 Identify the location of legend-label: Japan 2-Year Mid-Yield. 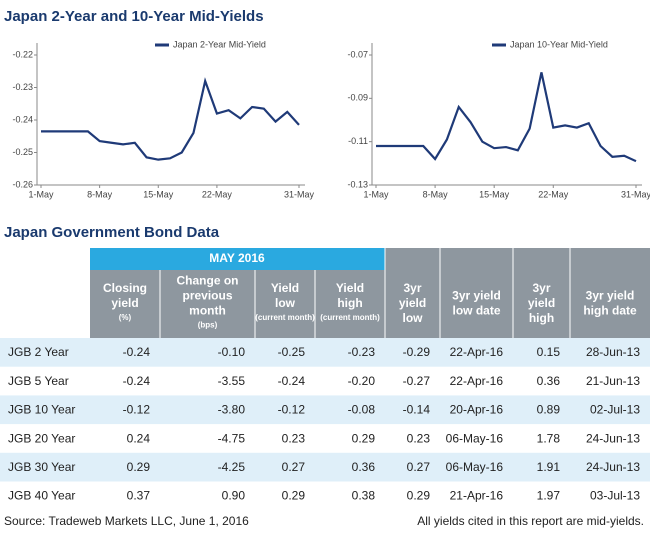
(219, 44).